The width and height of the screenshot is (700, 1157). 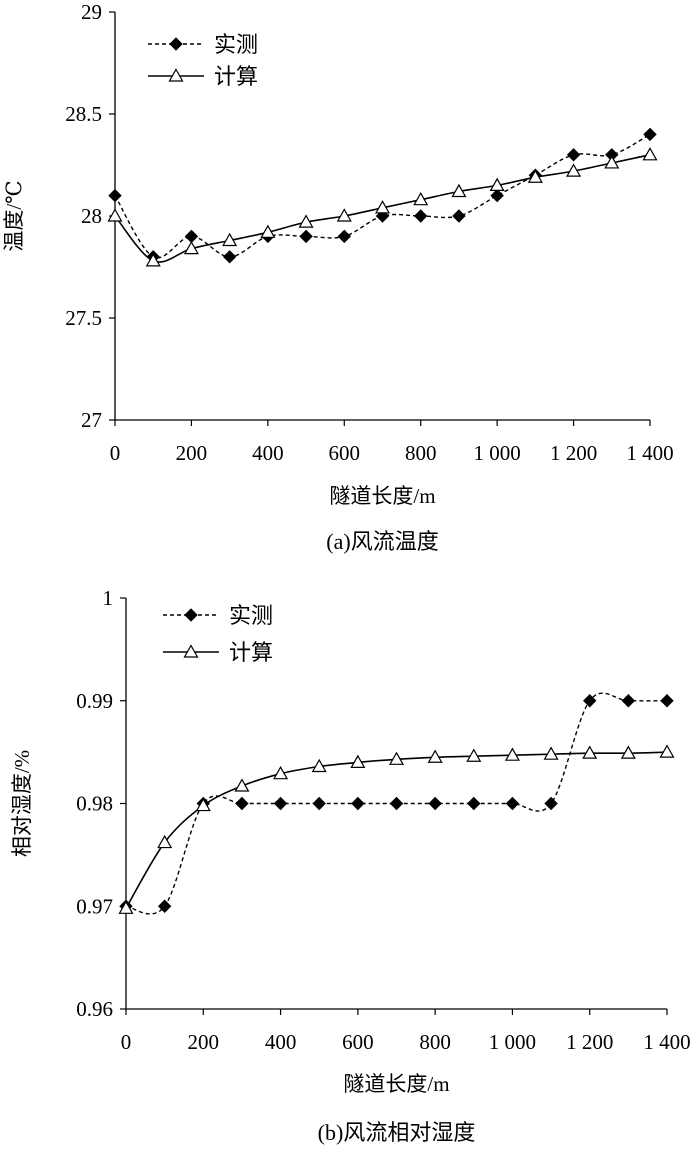 I want to click on y-tick-label: 0.97, so click(x=94, y=906).